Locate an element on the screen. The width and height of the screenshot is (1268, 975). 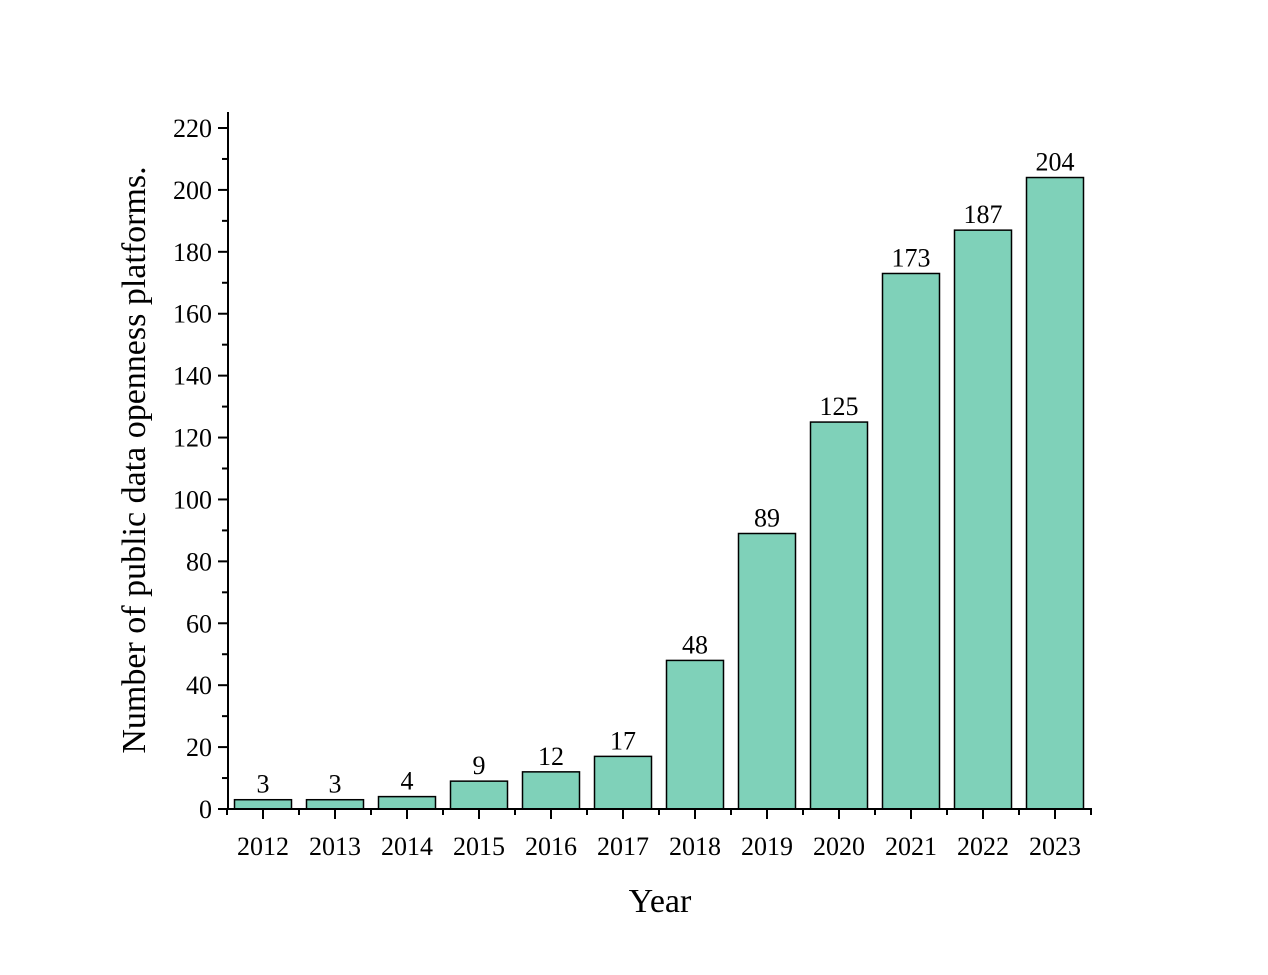
data-label-2022: 187 is located at coordinates (983, 214).